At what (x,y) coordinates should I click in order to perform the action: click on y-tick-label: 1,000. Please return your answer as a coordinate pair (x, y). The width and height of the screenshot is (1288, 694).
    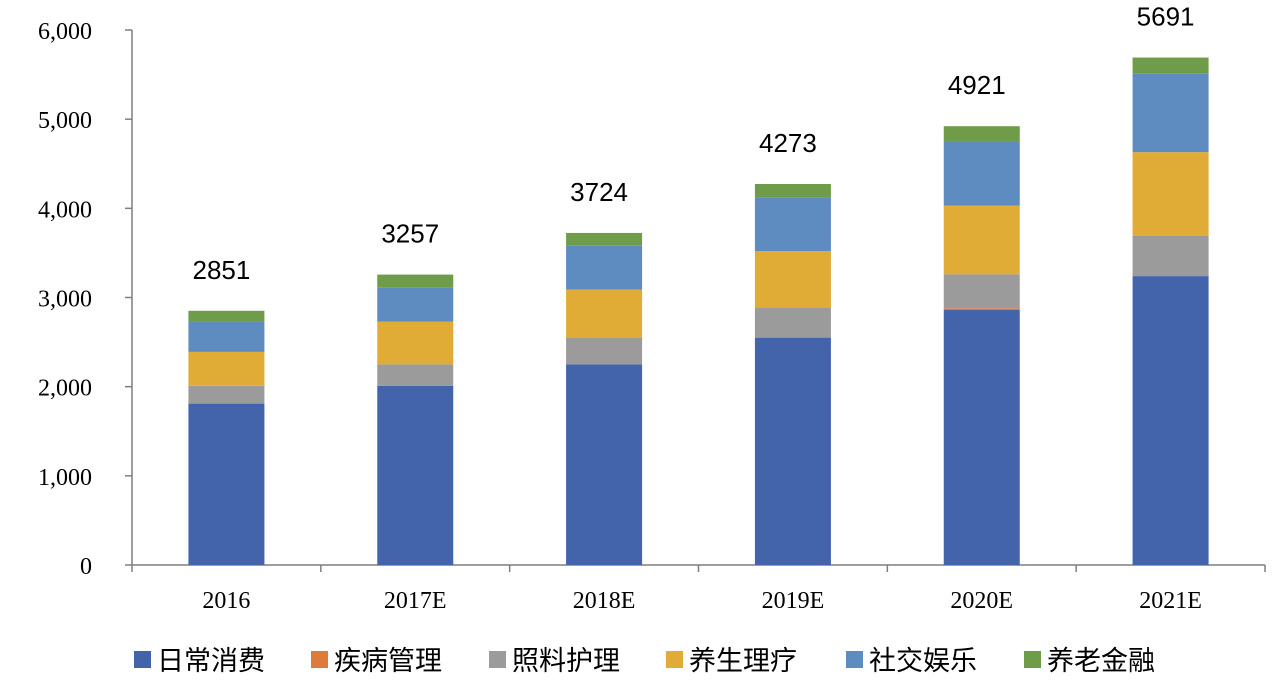
    Looking at the image, I should click on (65, 478).